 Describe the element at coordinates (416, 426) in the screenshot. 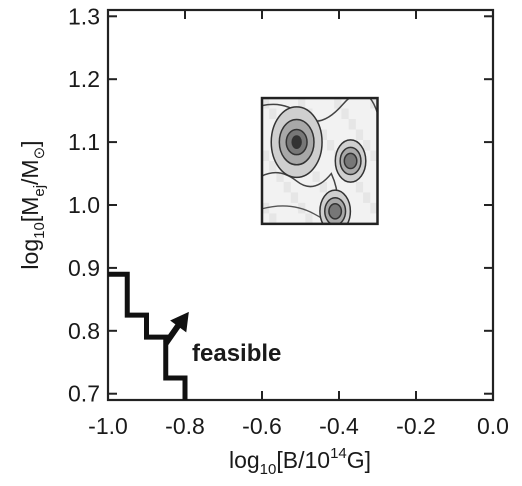

I see `x-tick-label: -0.2` at that location.